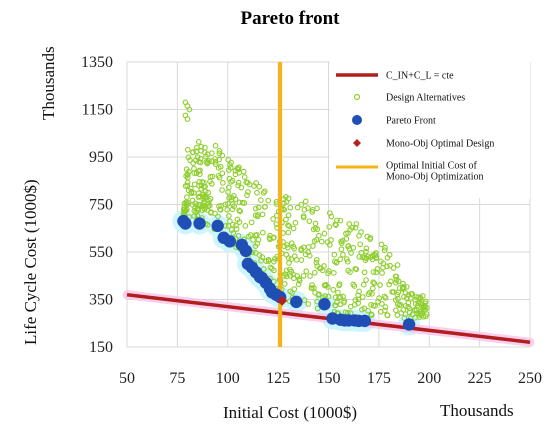 This screenshot has height=426, width=550. Describe the element at coordinates (278, 378) in the screenshot. I see `x-tick-label: 125` at that location.